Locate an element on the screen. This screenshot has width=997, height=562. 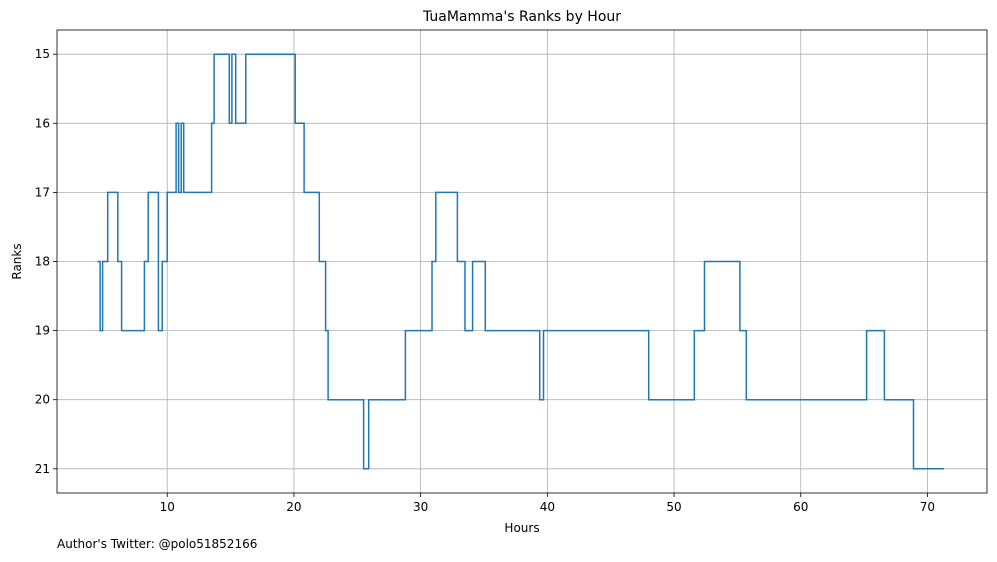
x-tick-label: 50 is located at coordinates (673, 507).